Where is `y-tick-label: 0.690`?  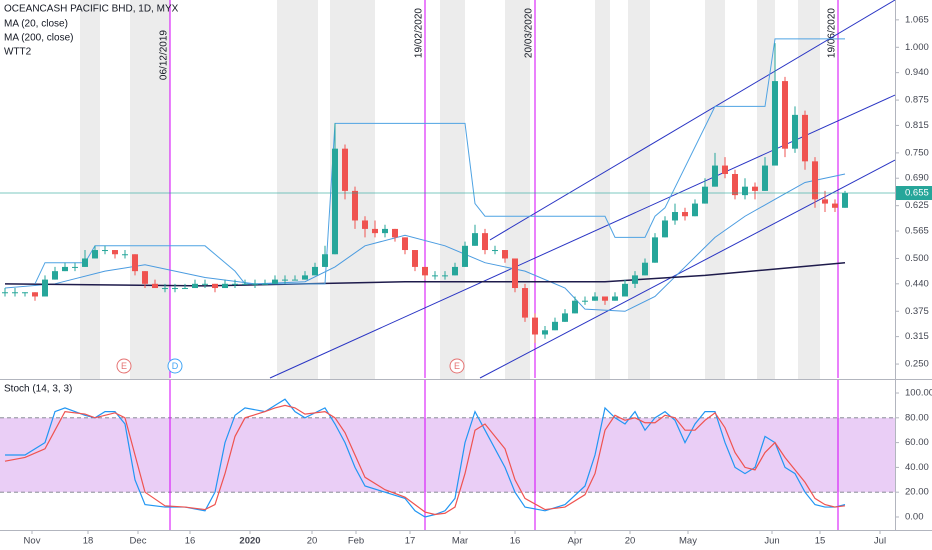 y-tick-label: 0.690 is located at coordinates (917, 178).